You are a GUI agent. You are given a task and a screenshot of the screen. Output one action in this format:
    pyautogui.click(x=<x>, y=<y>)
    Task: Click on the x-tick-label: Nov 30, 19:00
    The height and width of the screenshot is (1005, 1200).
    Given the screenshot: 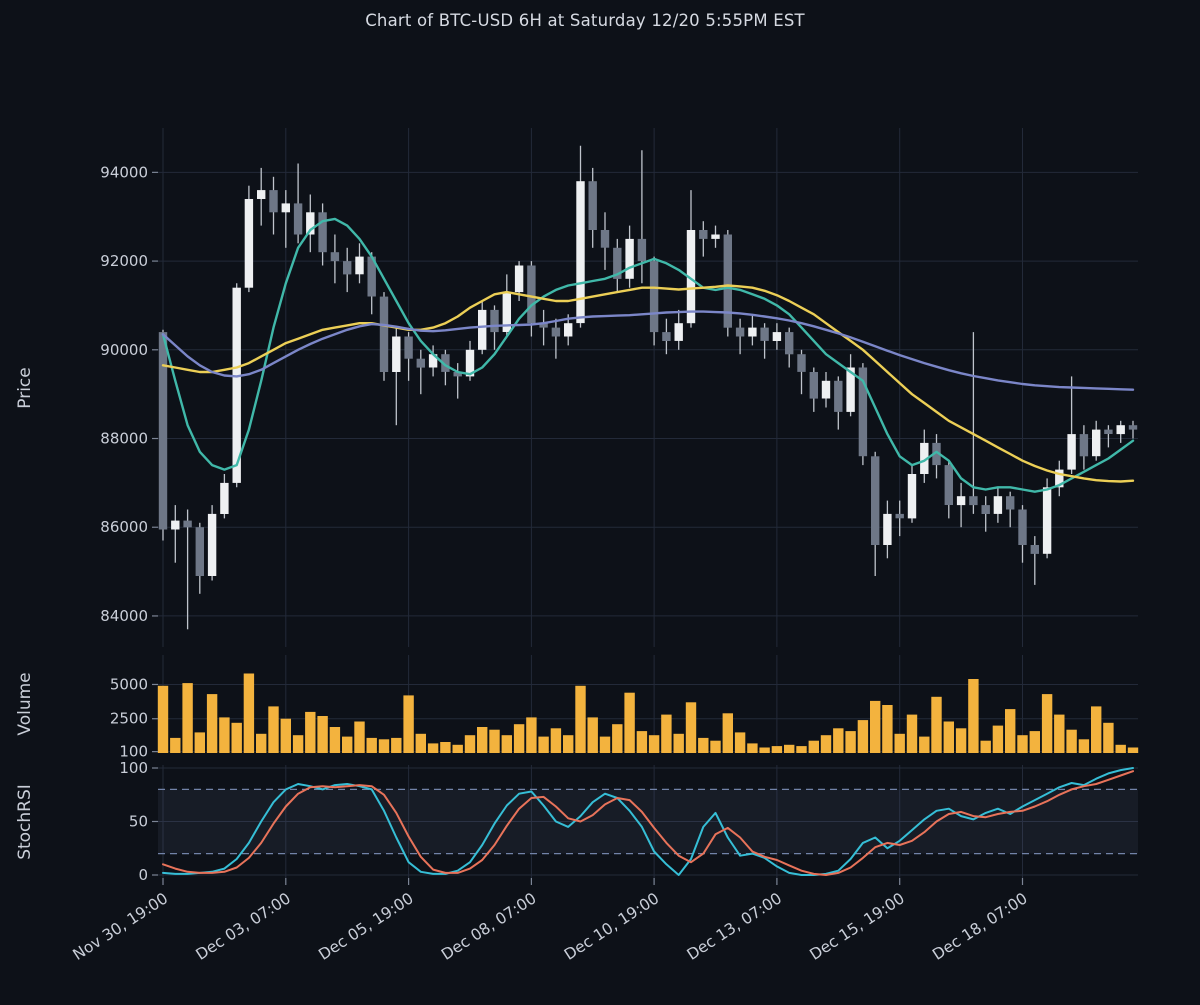 What is the action you would take?
    pyautogui.click(x=121, y=926)
    